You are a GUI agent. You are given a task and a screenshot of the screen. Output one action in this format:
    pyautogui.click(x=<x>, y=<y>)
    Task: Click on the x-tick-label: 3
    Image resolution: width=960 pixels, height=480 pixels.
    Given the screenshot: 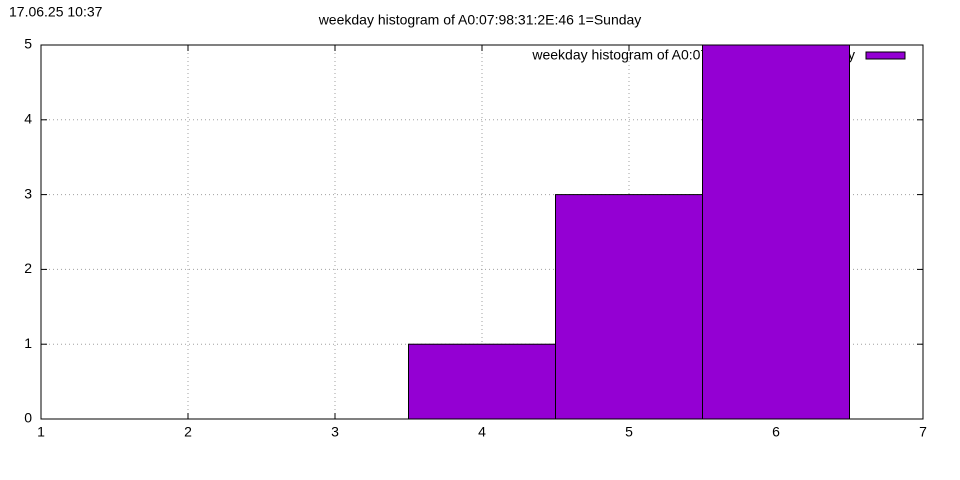 What is the action you would take?
    pyautogui.click(x=335, y=432)
    